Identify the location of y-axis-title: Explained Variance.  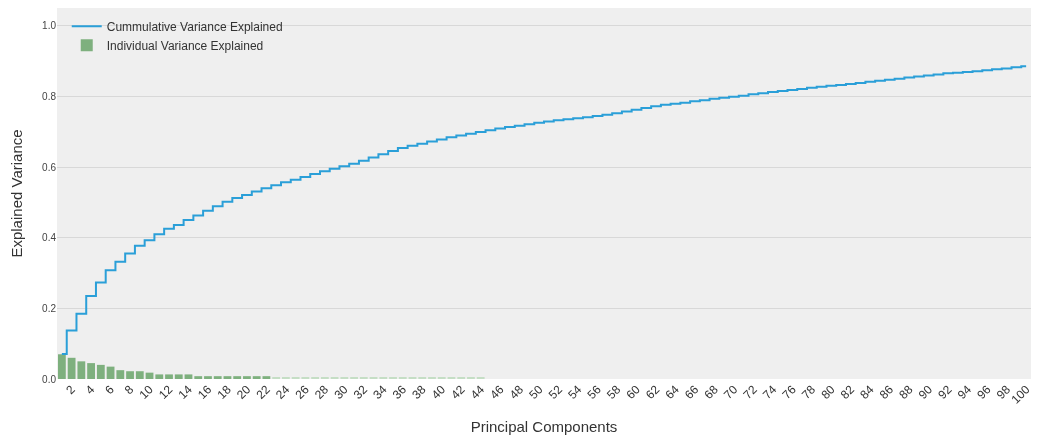
(17, 193).